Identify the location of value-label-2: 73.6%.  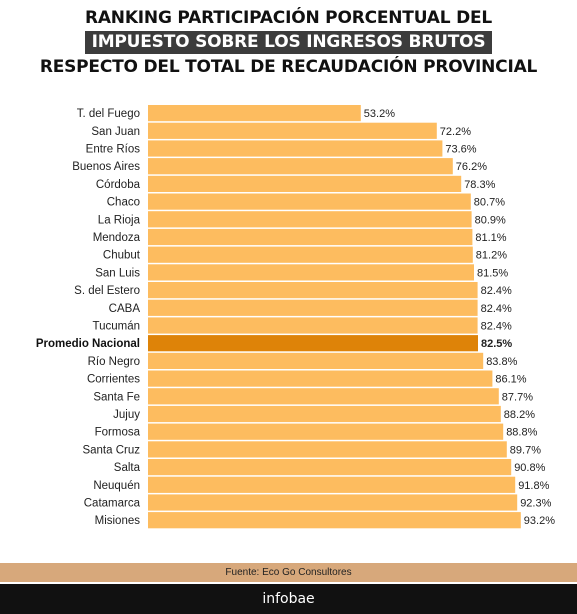
(460, 150).